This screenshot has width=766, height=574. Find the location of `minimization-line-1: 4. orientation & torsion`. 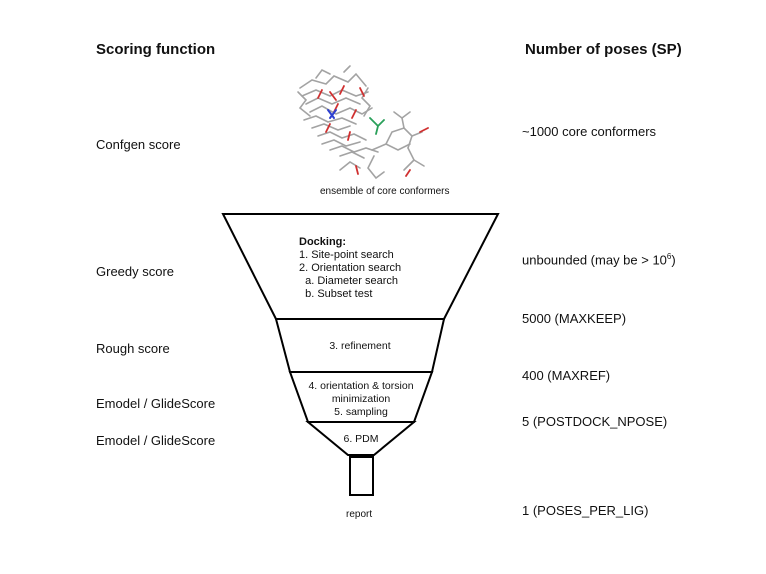

minimization-line-1: 4. orientation & torsion is located at coordinates (361, 386).